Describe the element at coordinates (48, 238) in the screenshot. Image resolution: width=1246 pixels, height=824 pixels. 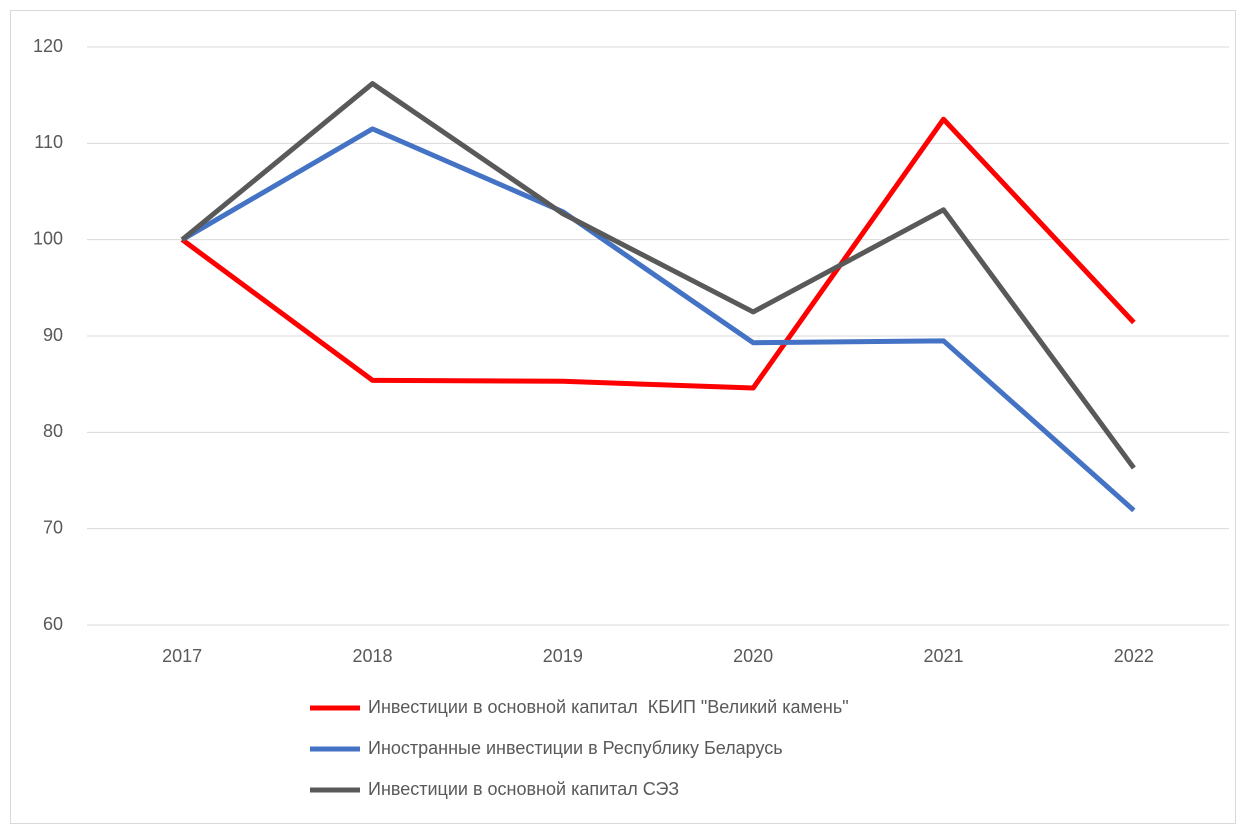
I see `y-tick-label: 100` at that location.